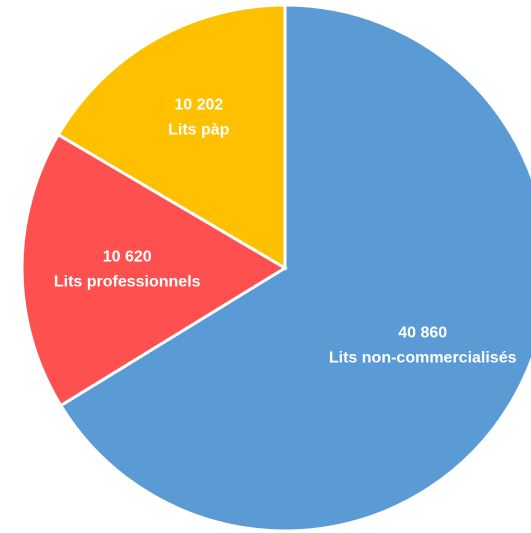 This screenshot has height=533, width=531. Describe the element at coordinates (198, 105) in the screenshot. I see `value-label: 10 202` at that location.